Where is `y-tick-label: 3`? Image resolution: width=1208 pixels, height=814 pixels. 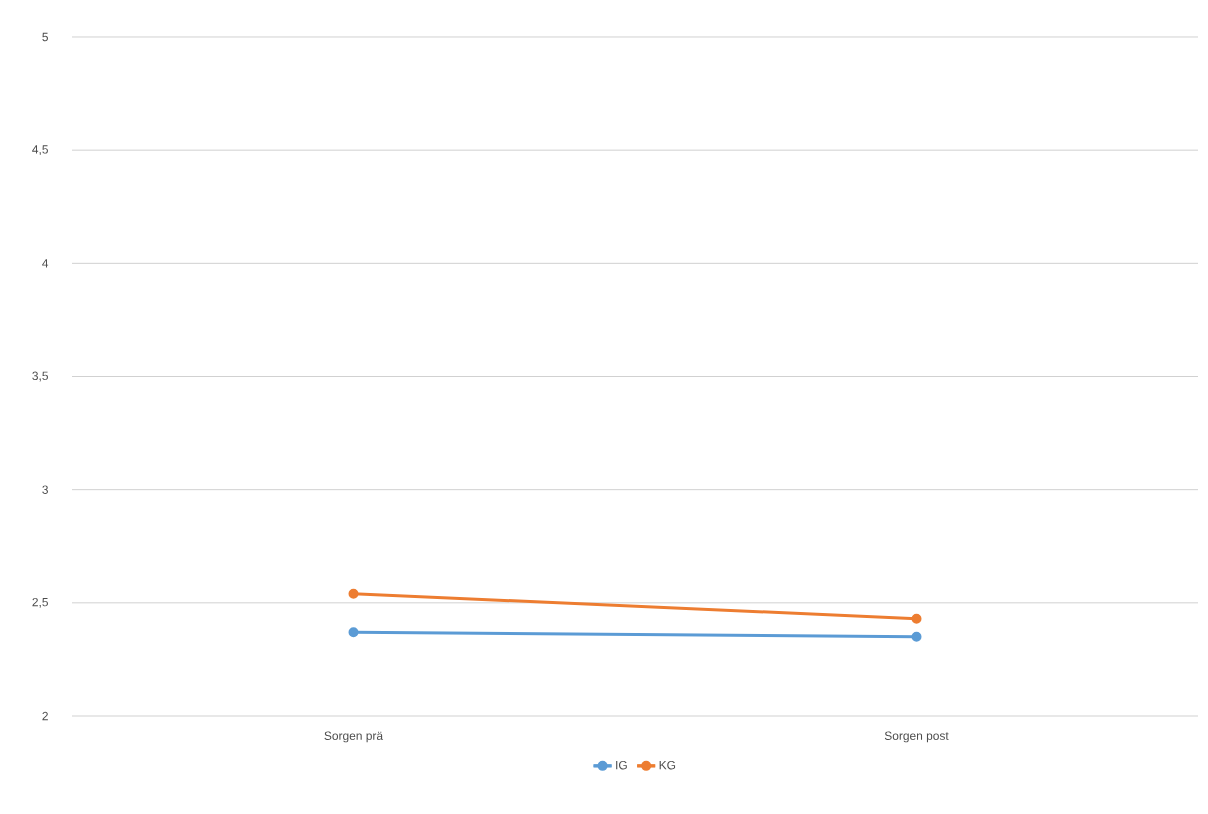 y-tick-label: 3 is located at coordinates (45, 489).